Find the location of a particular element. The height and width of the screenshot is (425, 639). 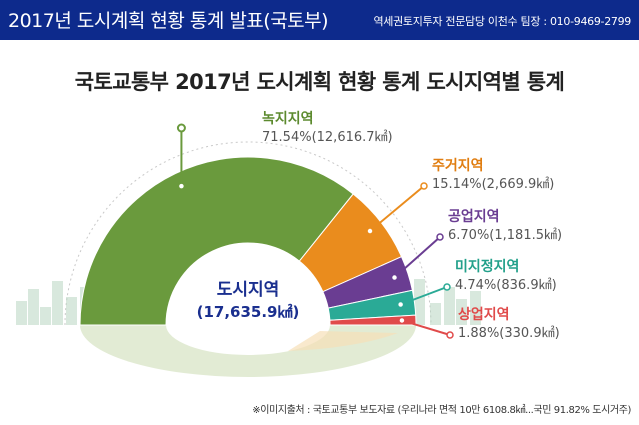

slice-name-3: 공업지역 is located at coordinates (474, 216).